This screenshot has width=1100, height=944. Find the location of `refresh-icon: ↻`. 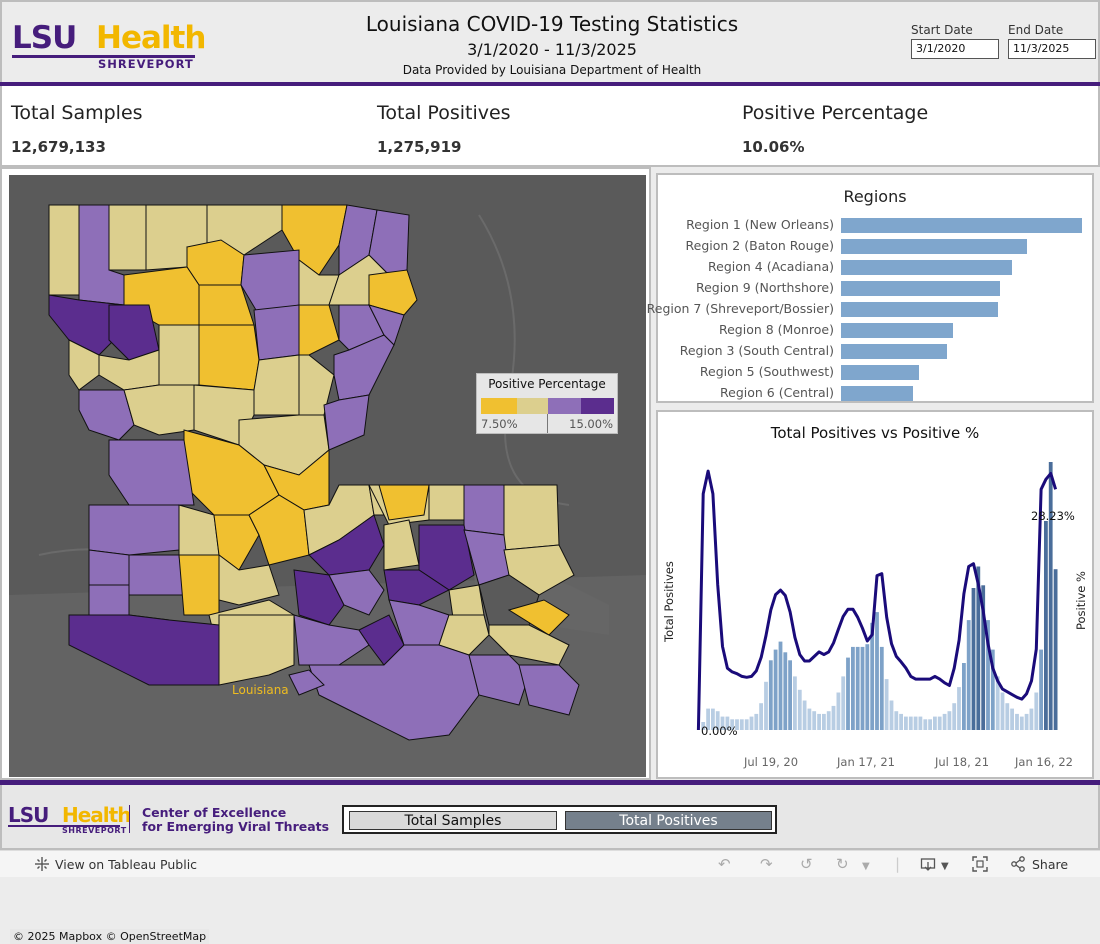

refresh-icon: ↻ is located at coordinates (842, 864).